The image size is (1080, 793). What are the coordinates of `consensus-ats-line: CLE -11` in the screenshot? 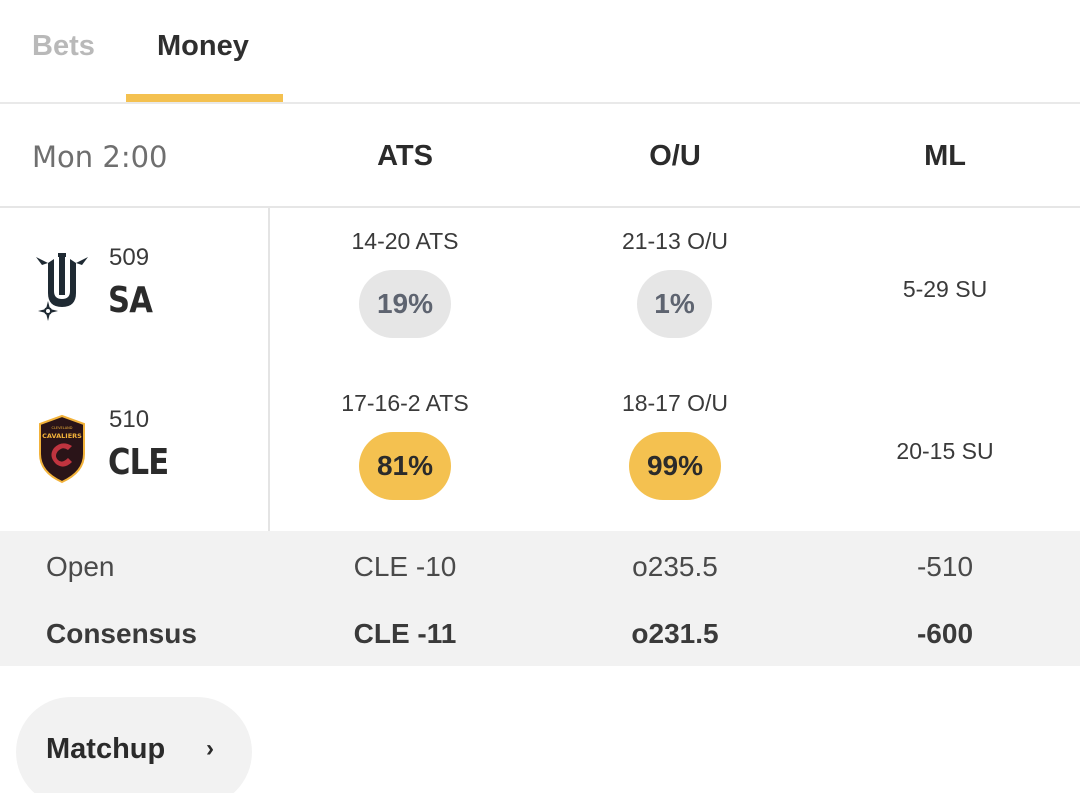 It's located at (405, 633).